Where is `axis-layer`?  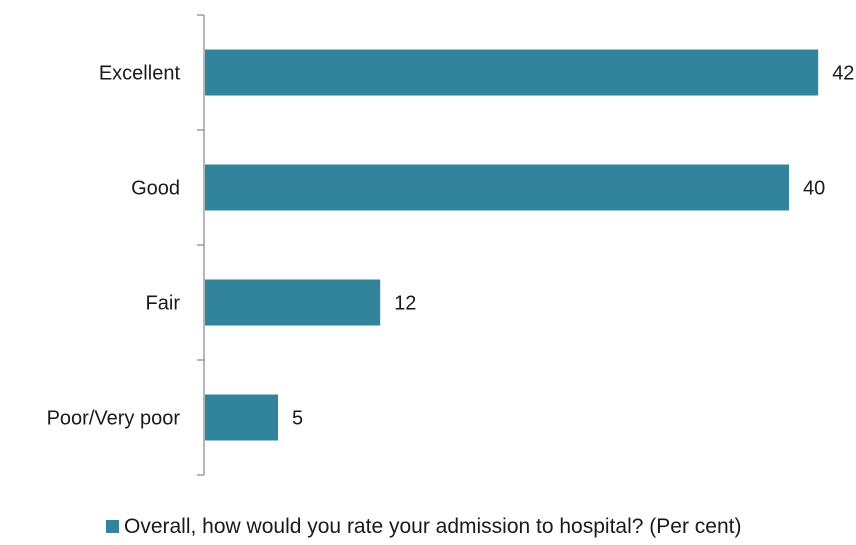
axis-layer is located at coordinates (201, 245).